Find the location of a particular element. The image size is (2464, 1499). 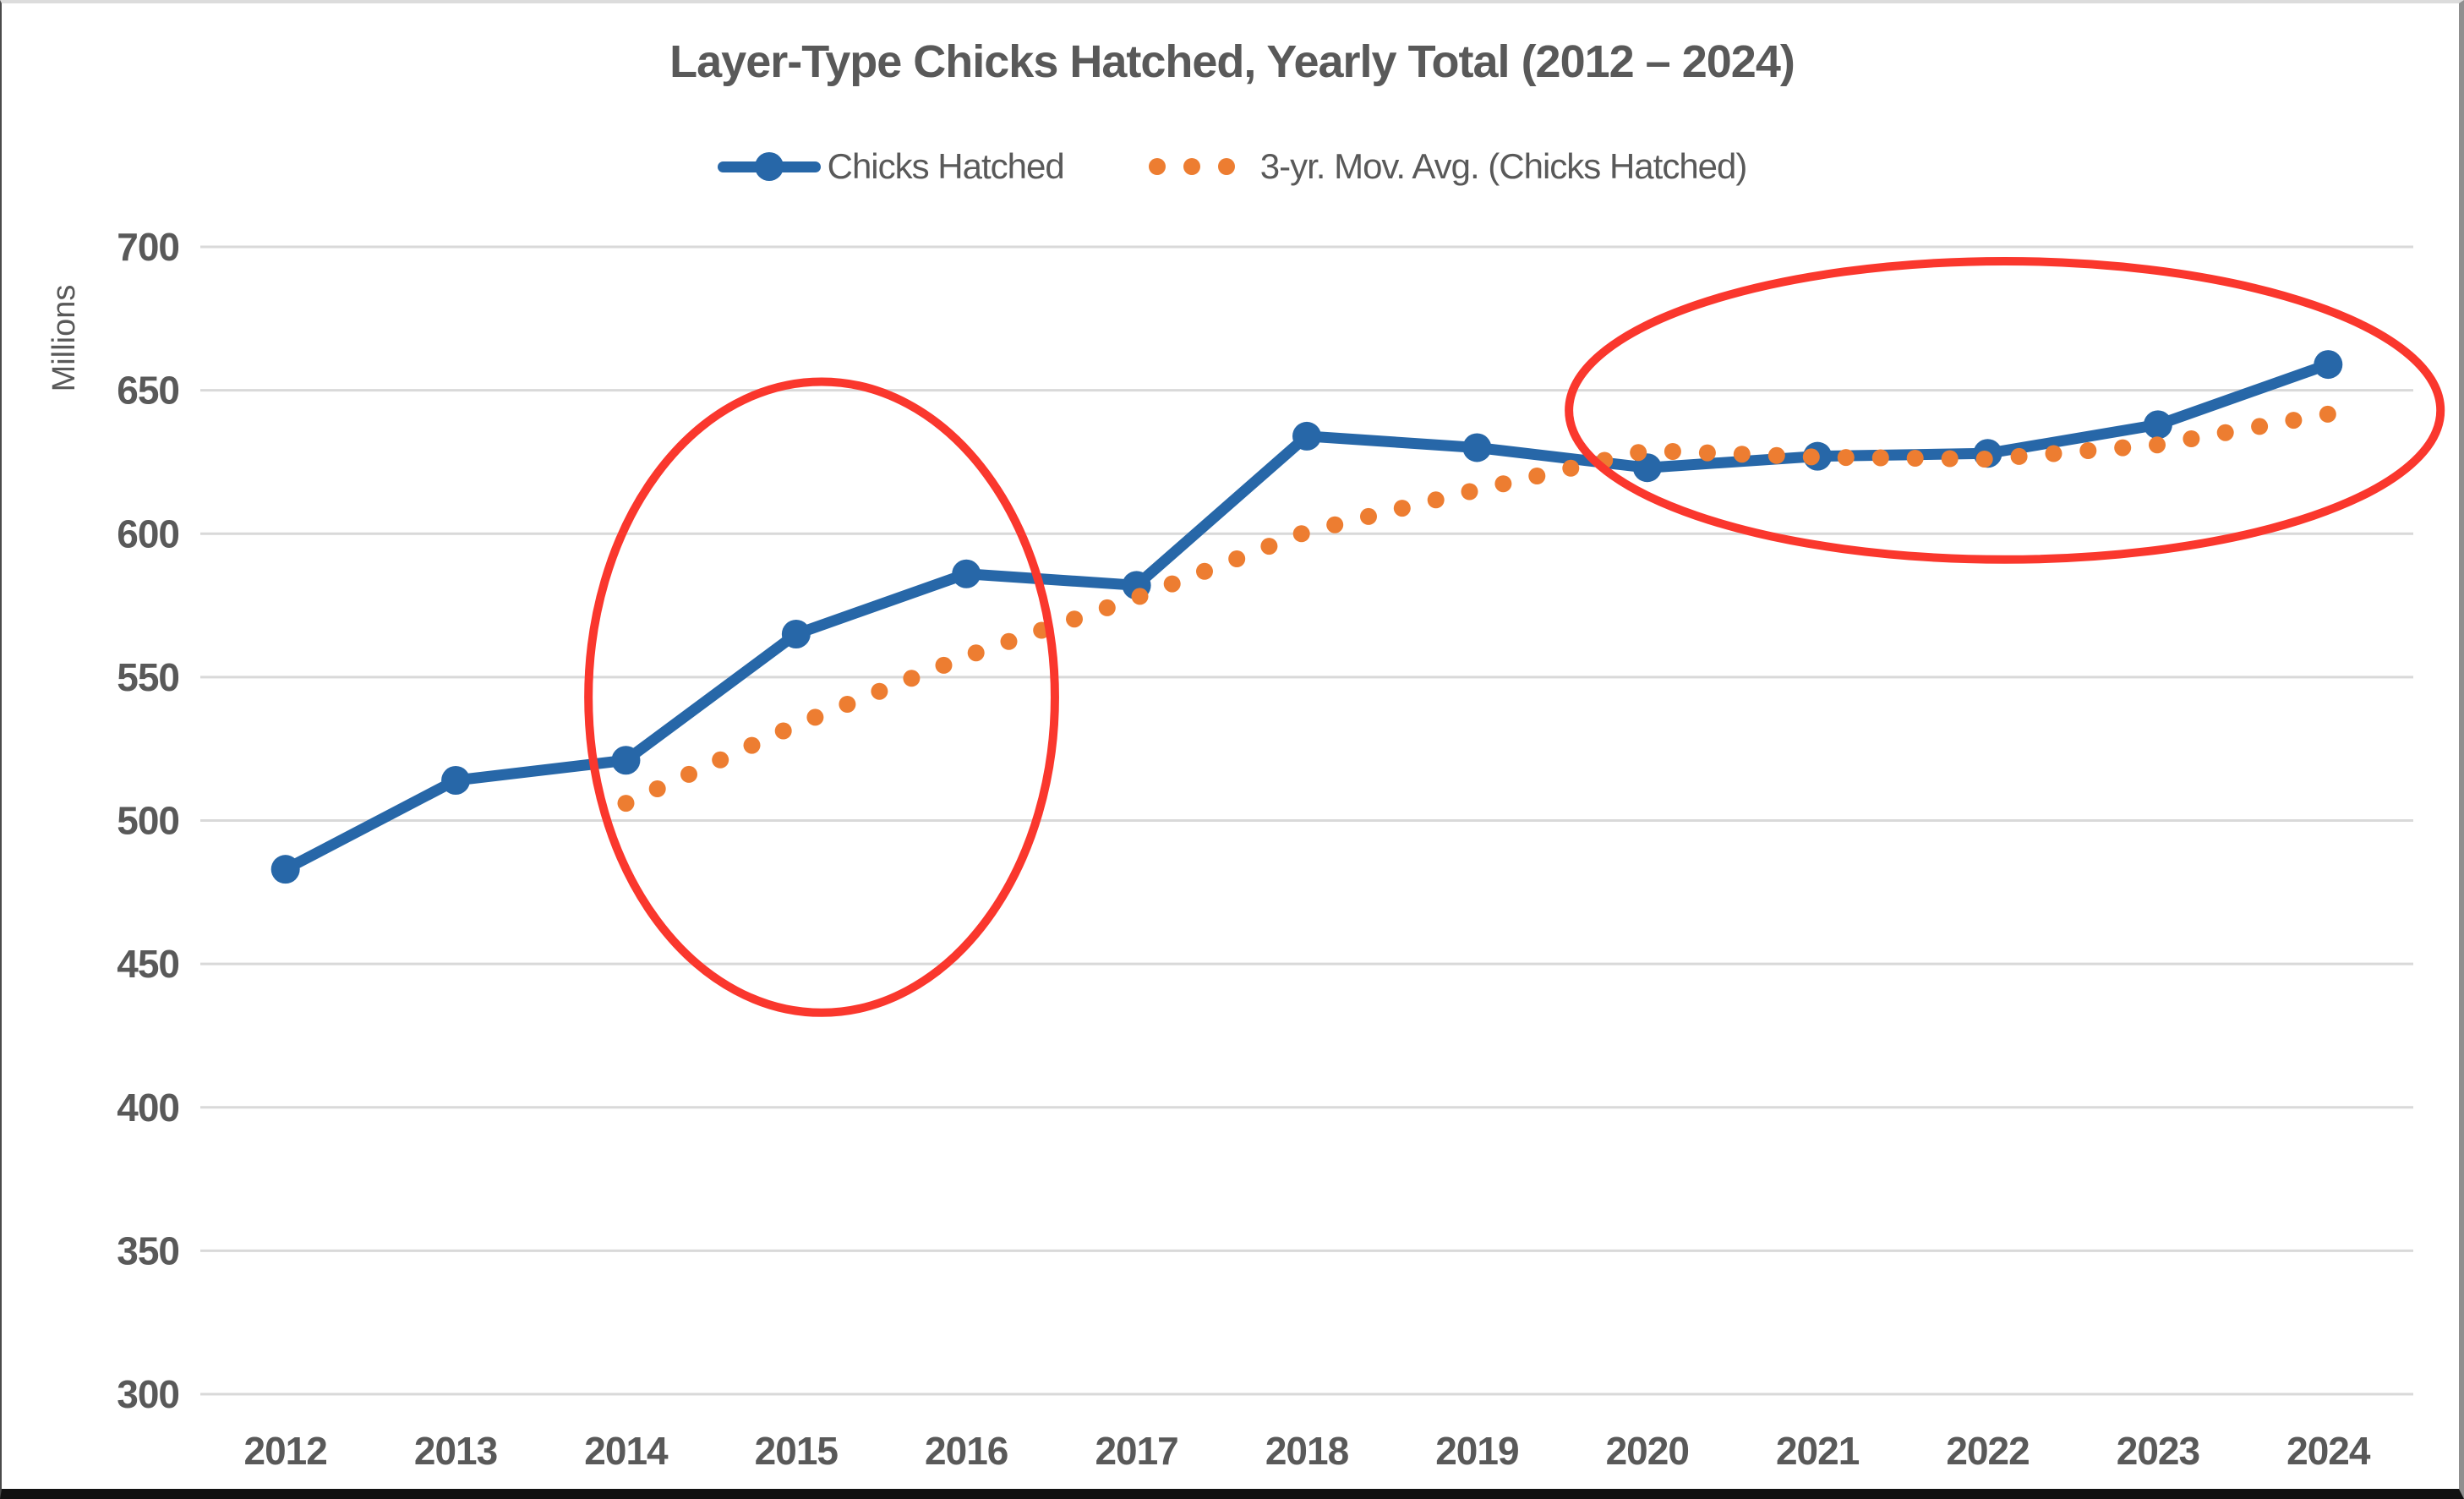

y-axis-title: Millions is located at coordinates (64, 338).